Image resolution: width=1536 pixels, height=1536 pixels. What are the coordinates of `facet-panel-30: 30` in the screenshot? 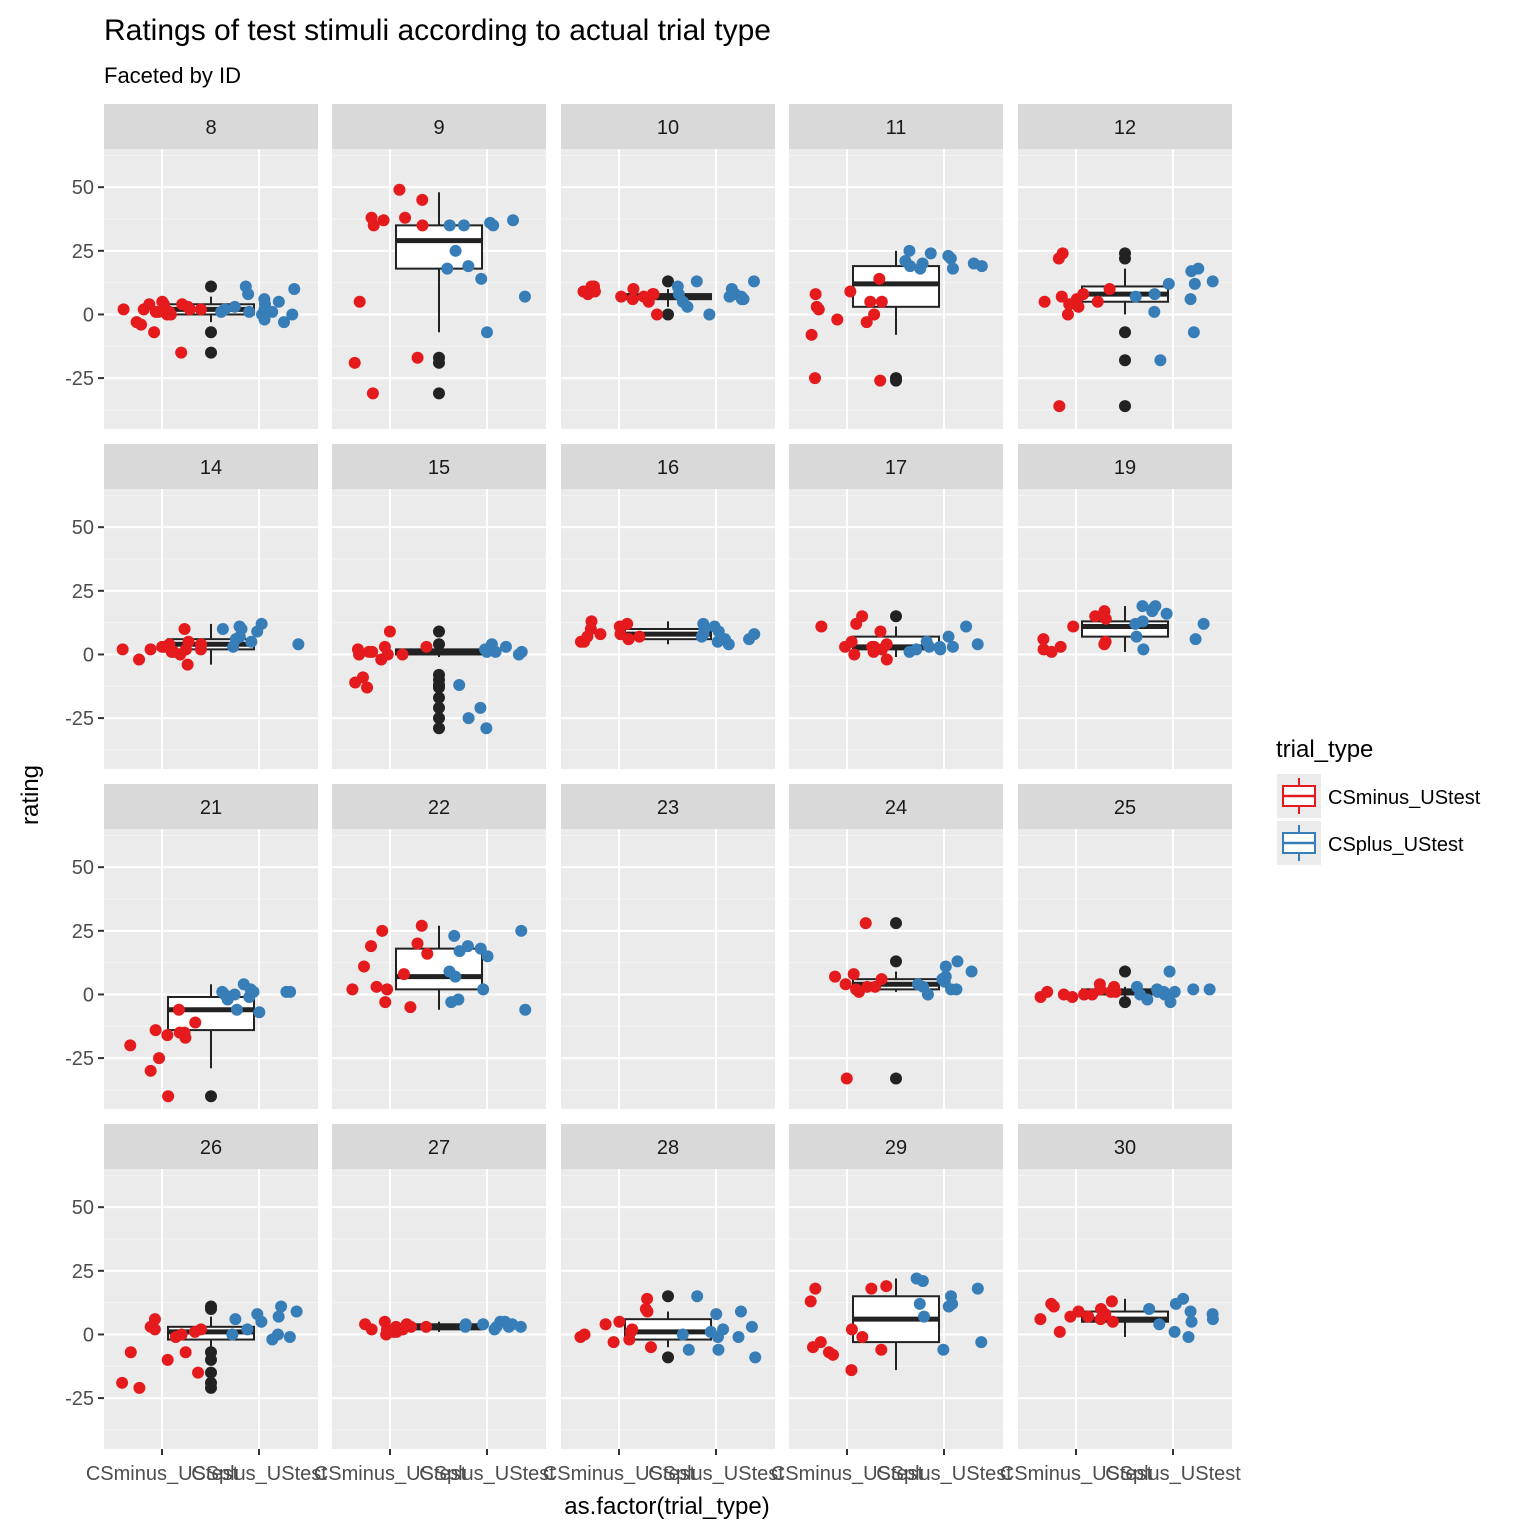 It's located at (1125, 1286).